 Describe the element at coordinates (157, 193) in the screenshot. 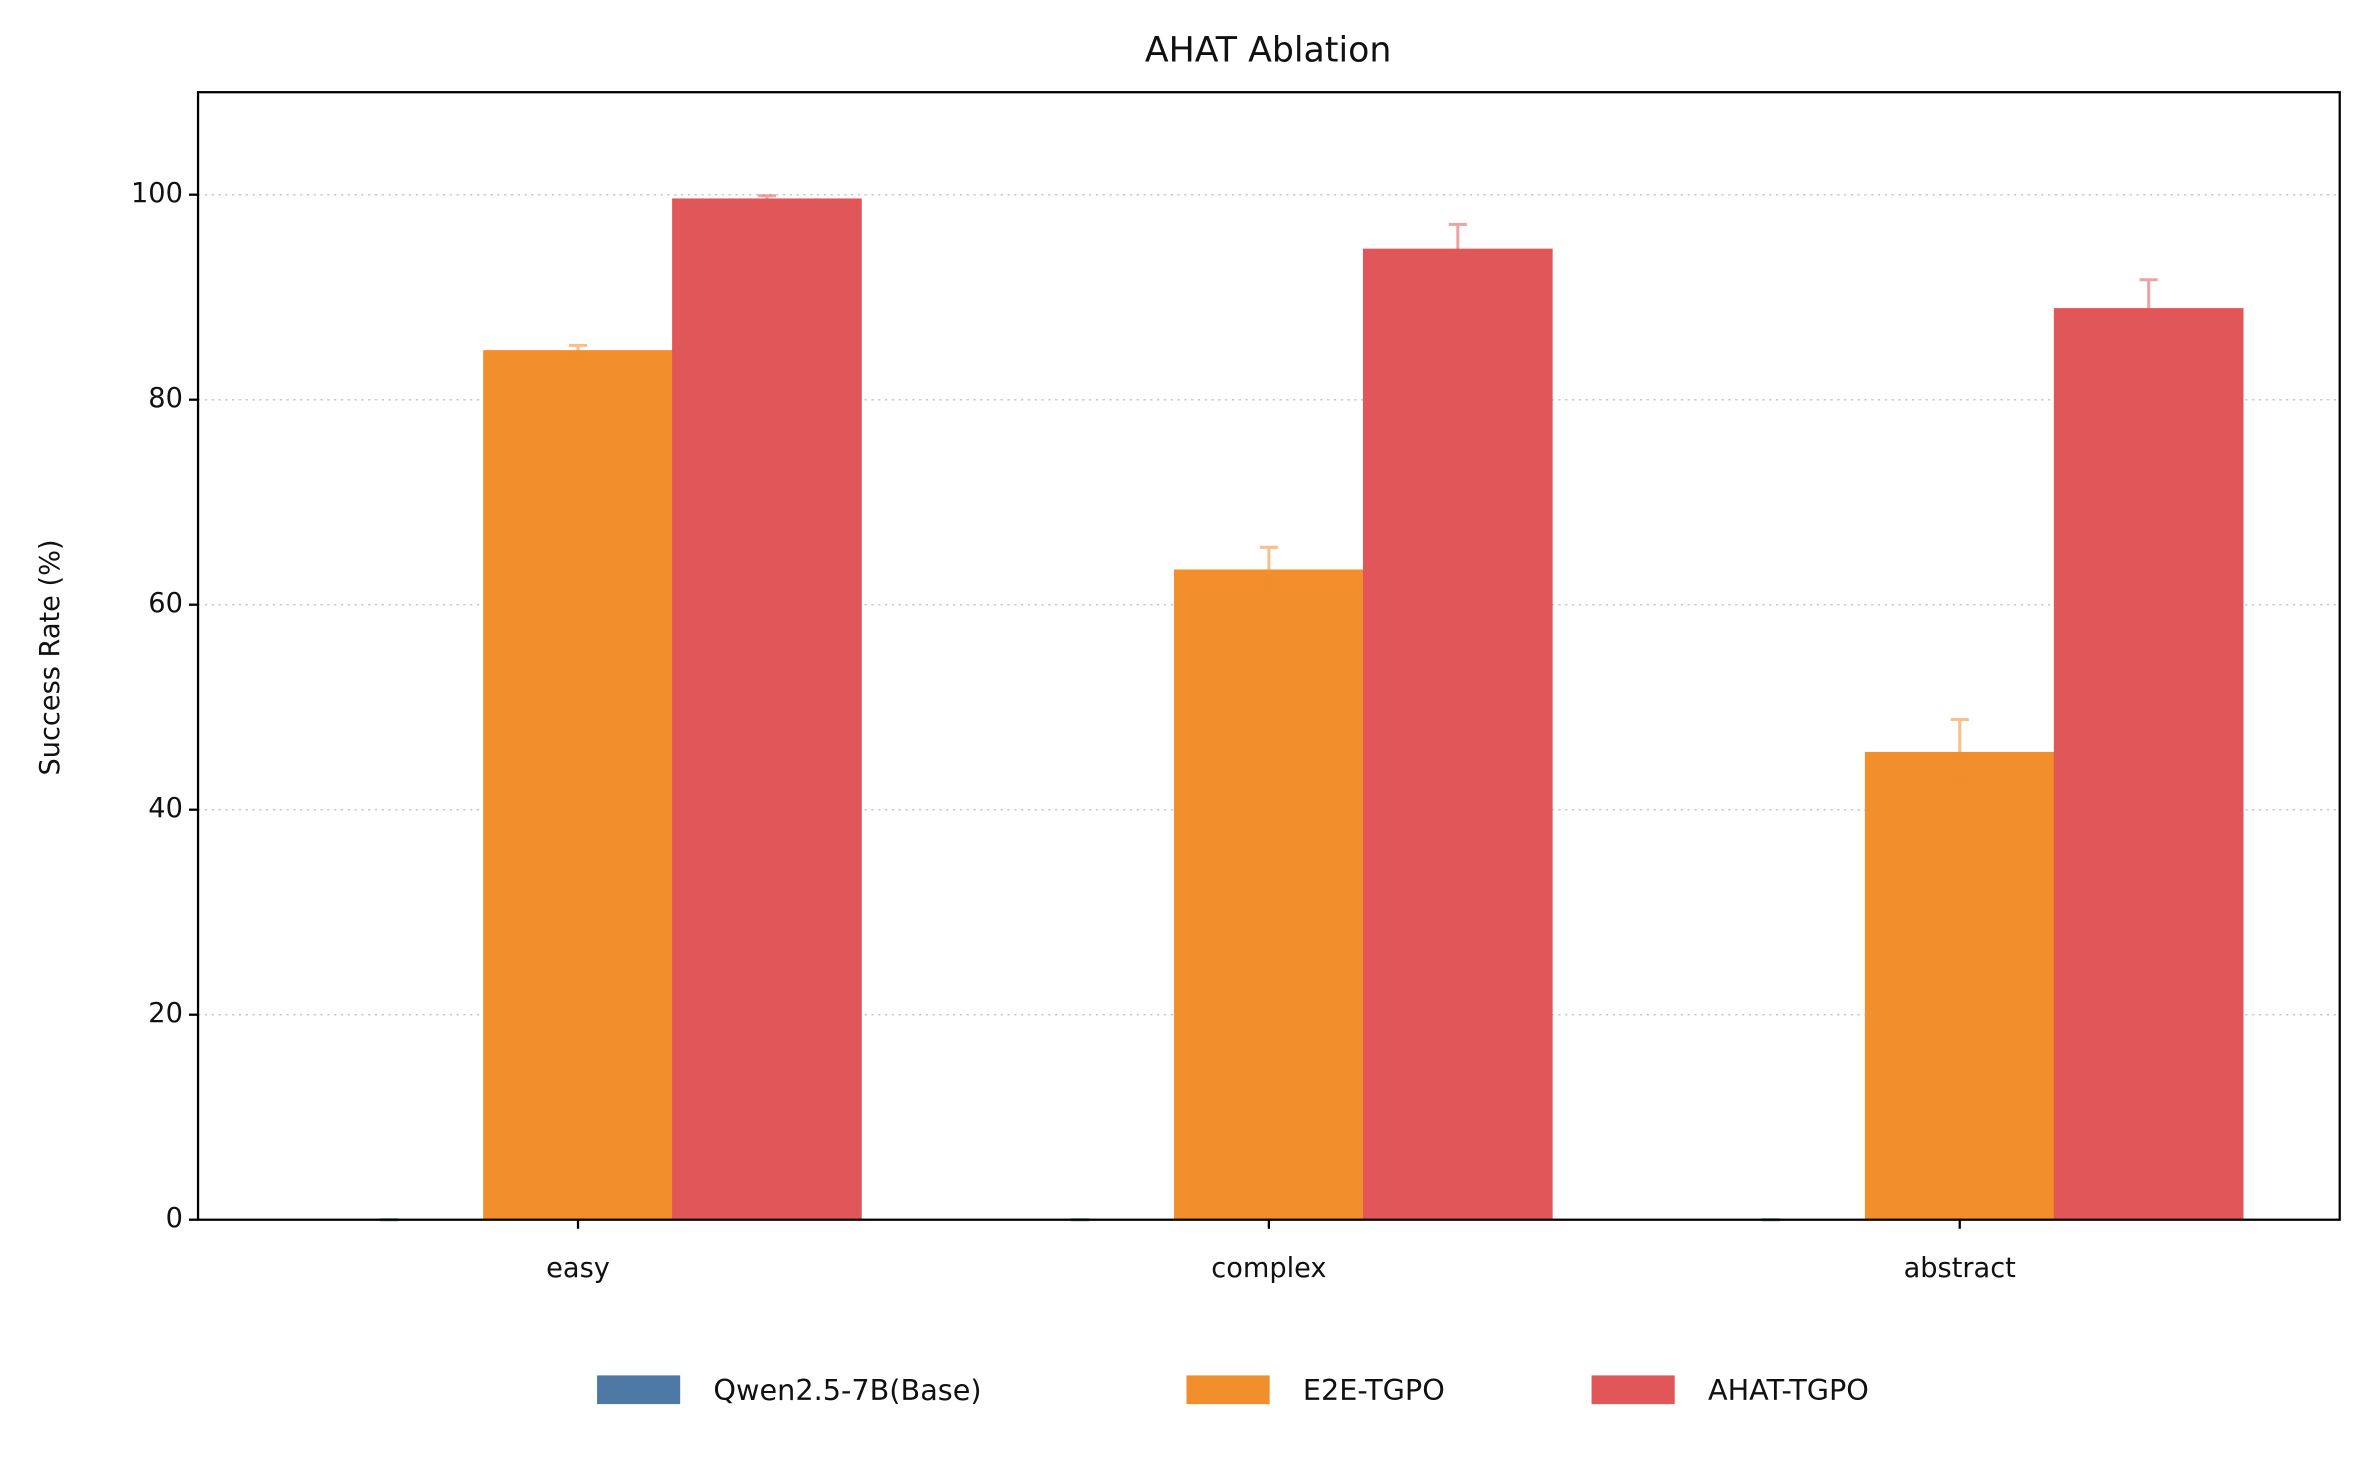

I see `y-tick-label: 100` at that location.